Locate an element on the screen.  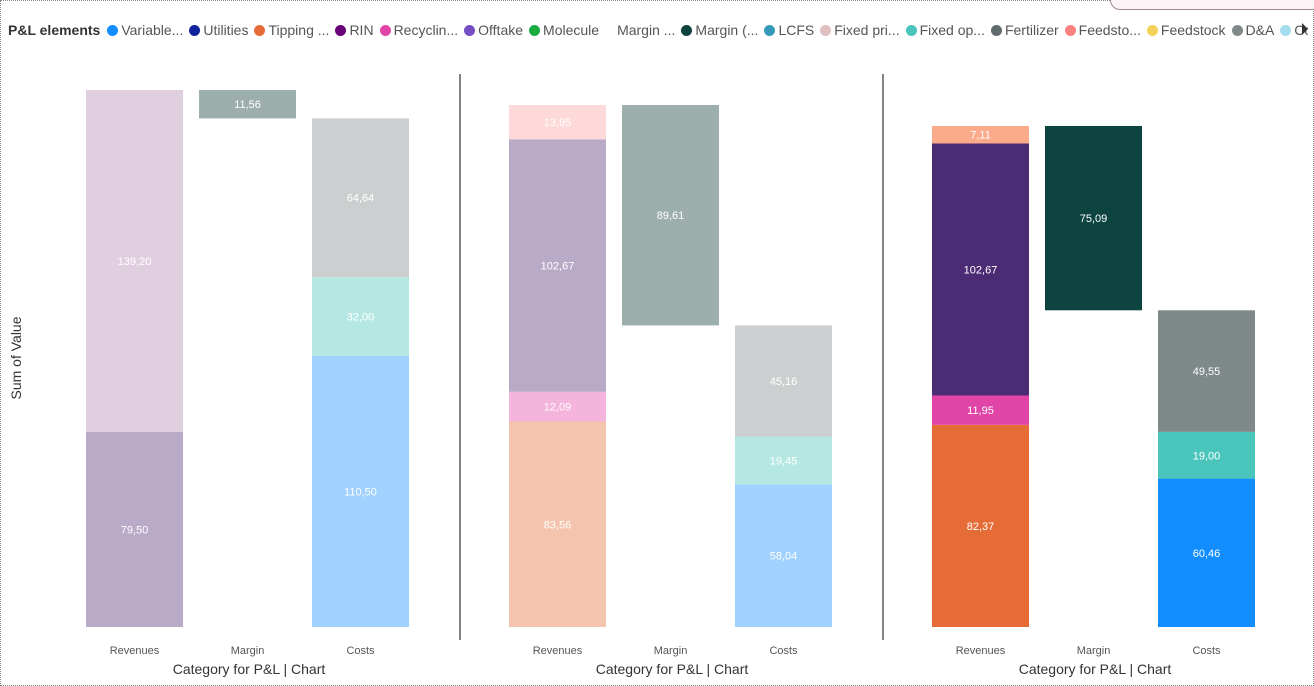
data-label: 7,11 is located at coordinates (980, 136).